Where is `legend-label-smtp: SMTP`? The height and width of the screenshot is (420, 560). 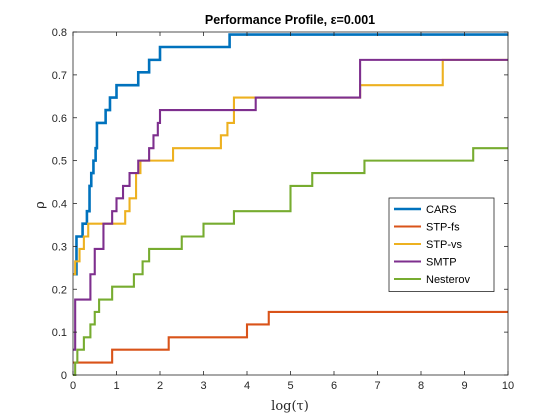
legend-label-smtp: SMTP is located at coordinates (441, 263).